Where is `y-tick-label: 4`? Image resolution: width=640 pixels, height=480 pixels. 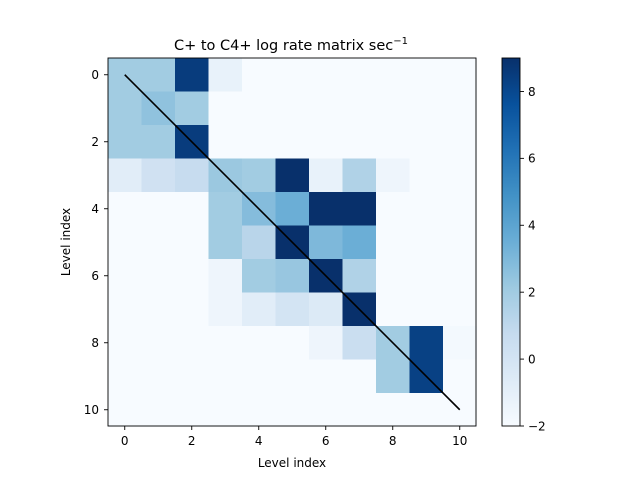 y-tick-label: 4 is located at coordinates (95, 209).